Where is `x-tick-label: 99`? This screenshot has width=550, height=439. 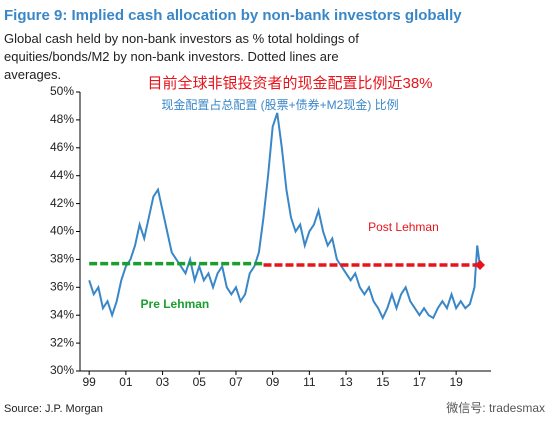
x-tick-label: 99 is located at coordinates (89, 382).